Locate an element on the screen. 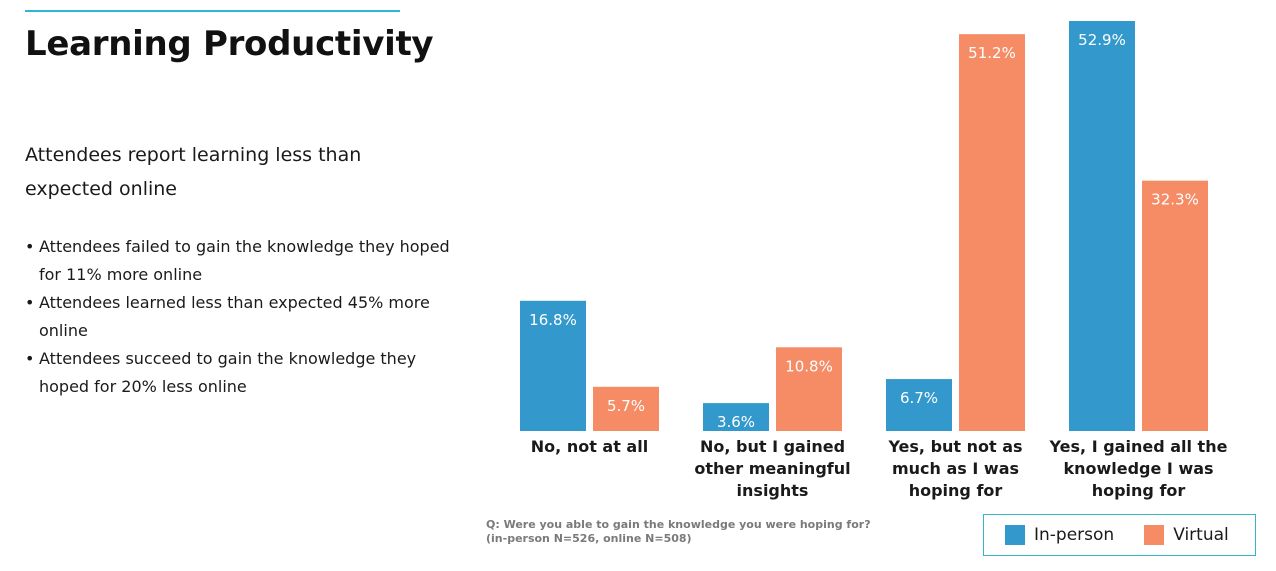  category-label: No, not at all is located at coordinates (589, 446).